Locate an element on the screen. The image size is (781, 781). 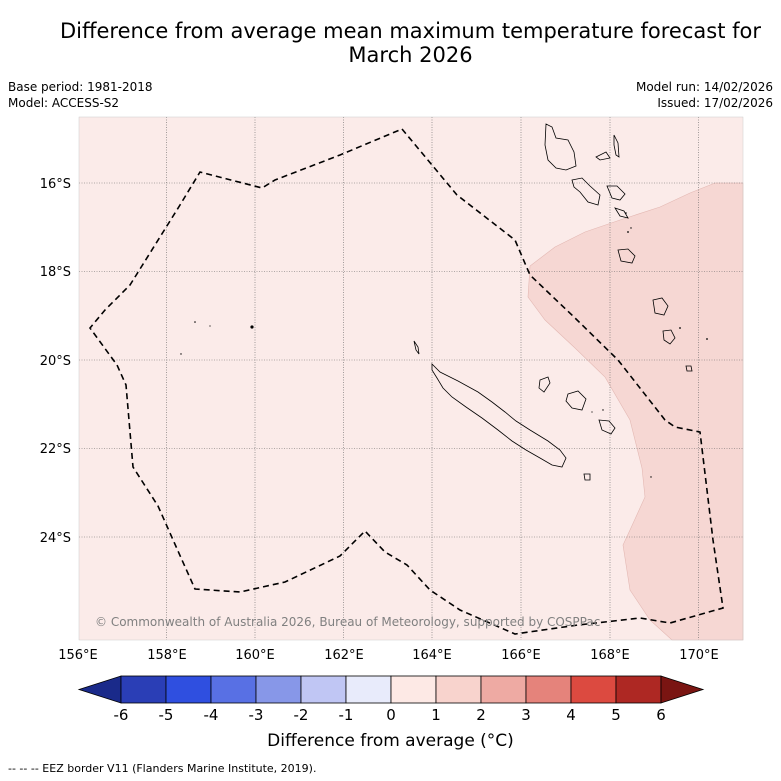
new-caledonia-coastline is located at coordinates (499, 415).